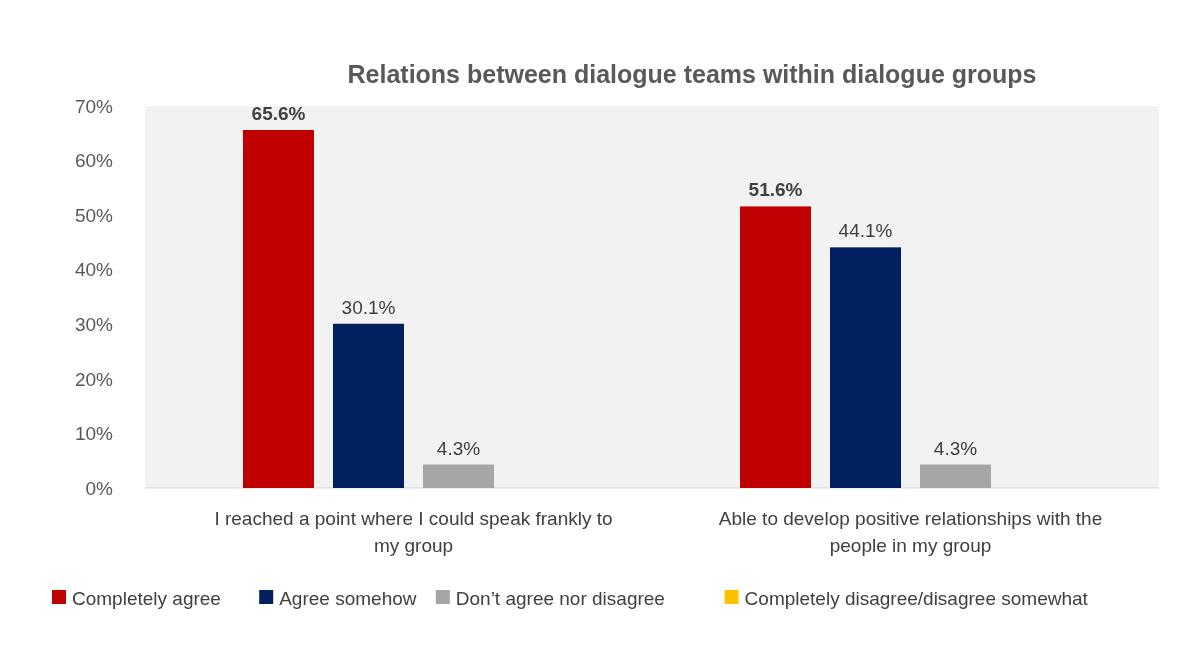  What do you see at coordinates (94, 270) in the screenshot?
I see `y-tick-label: 40%` at bounding box center [94, 270].